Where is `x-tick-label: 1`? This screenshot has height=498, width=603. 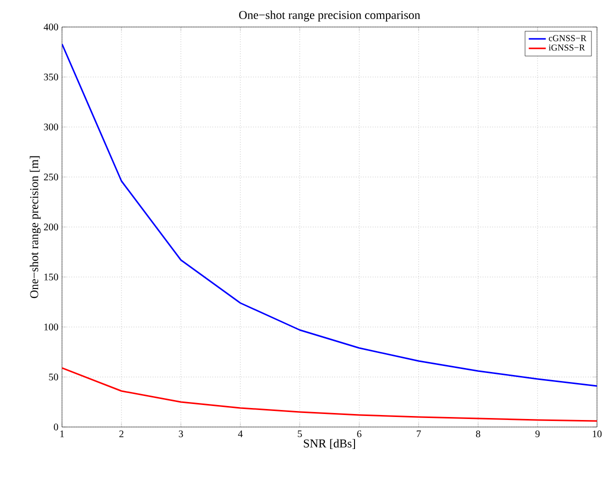
x-tick-label: 1 is located at coordinates (62, 434).